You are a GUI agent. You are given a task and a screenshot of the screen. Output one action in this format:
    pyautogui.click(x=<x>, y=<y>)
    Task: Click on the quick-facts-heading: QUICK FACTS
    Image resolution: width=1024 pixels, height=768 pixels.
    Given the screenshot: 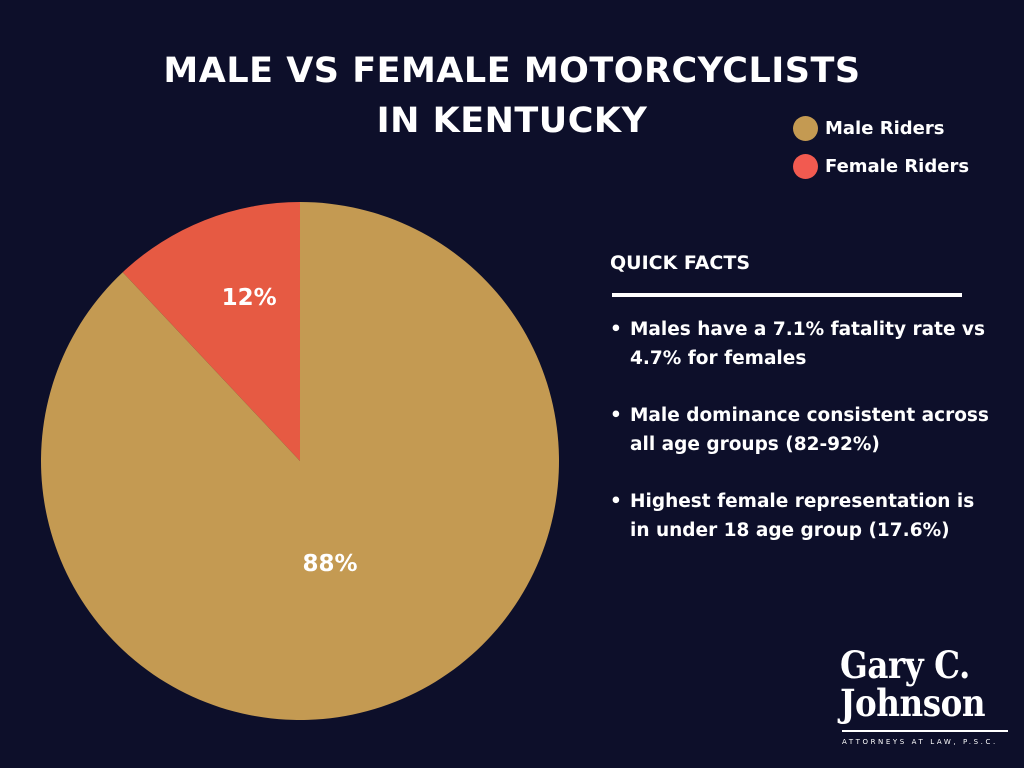 What is the action you would take?
    pyautogui.click(x=680, y=263)
    